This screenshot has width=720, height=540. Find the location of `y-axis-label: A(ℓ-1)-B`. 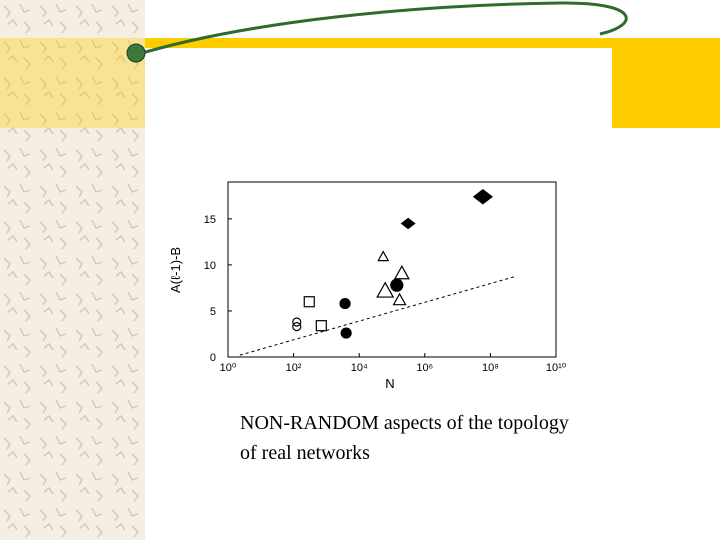

y-axis-label: A(ℓ-1)-B is located at coordinates (175, 270).